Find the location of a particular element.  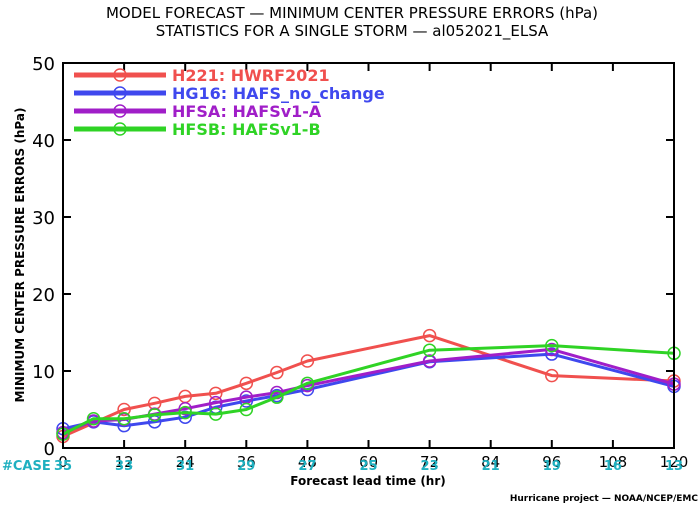

case-count: 33 is located at coordinates (124, 466).